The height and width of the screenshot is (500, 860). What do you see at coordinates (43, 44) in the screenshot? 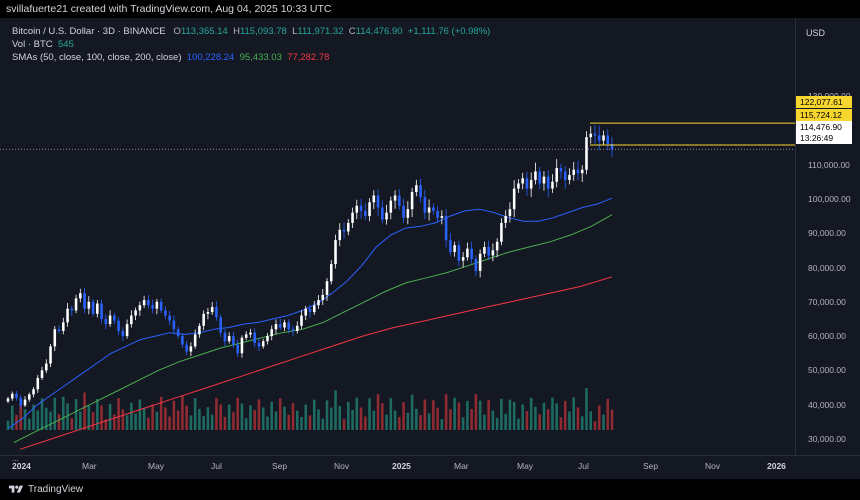
I see `legend-volume: Vol · BTC 545` at bounding box center [43, 44].